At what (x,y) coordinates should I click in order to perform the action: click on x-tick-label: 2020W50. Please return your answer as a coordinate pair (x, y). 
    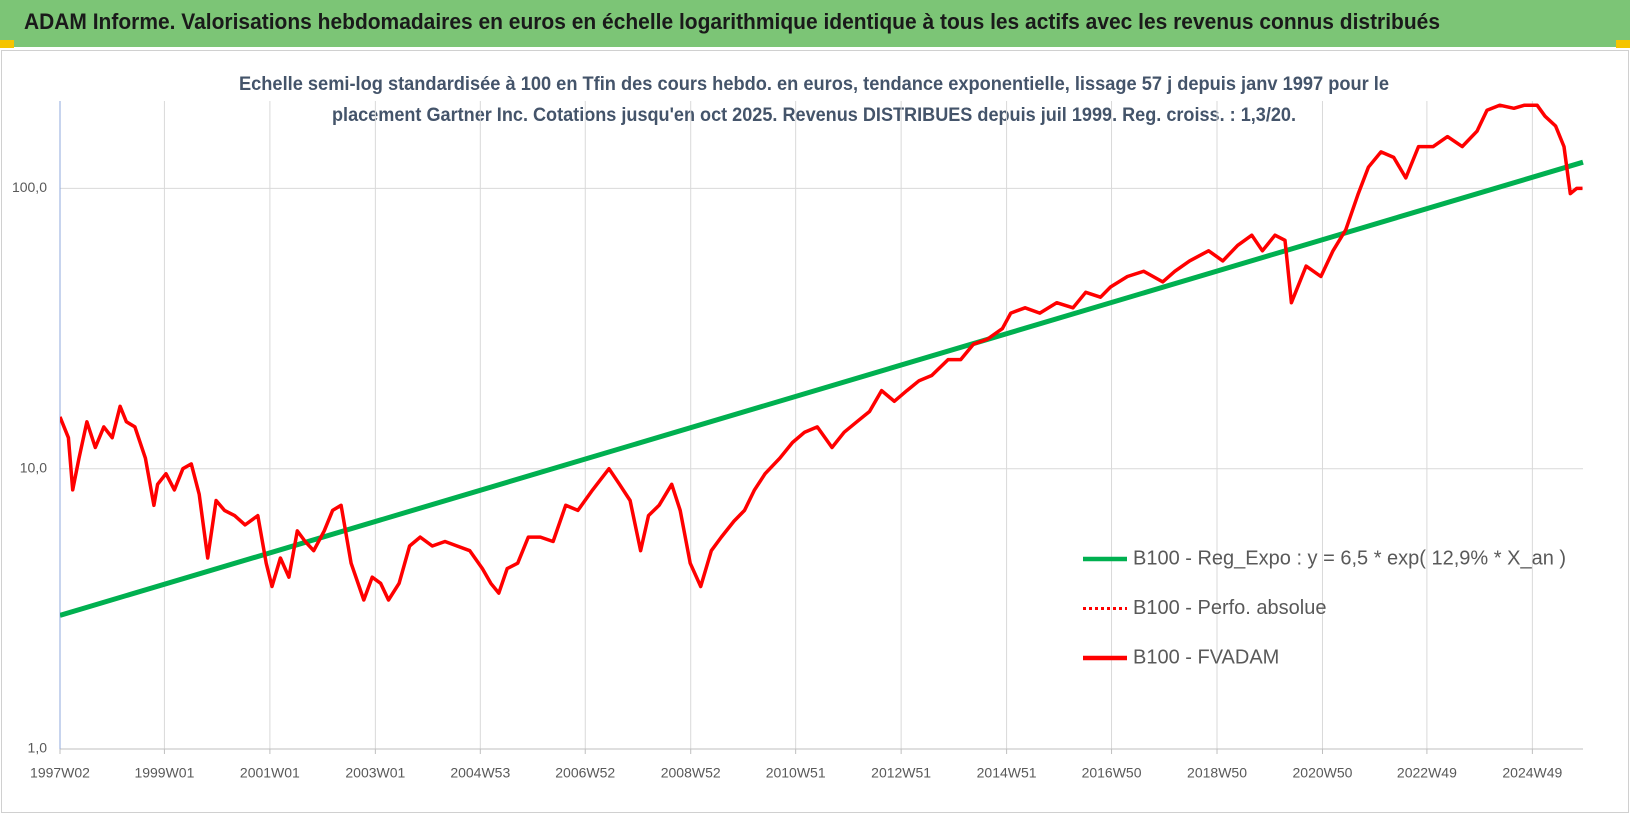
    Looking at the image, I should click on (1323, 773).